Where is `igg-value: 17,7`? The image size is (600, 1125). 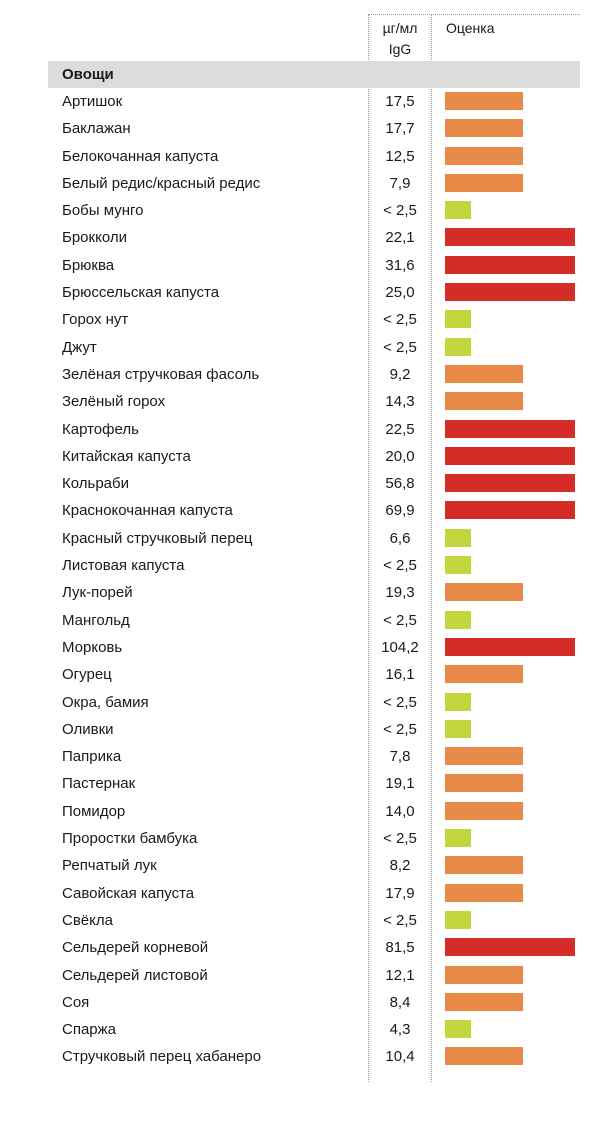
igg-value: 17,7 is located at coordinates (400, 129).